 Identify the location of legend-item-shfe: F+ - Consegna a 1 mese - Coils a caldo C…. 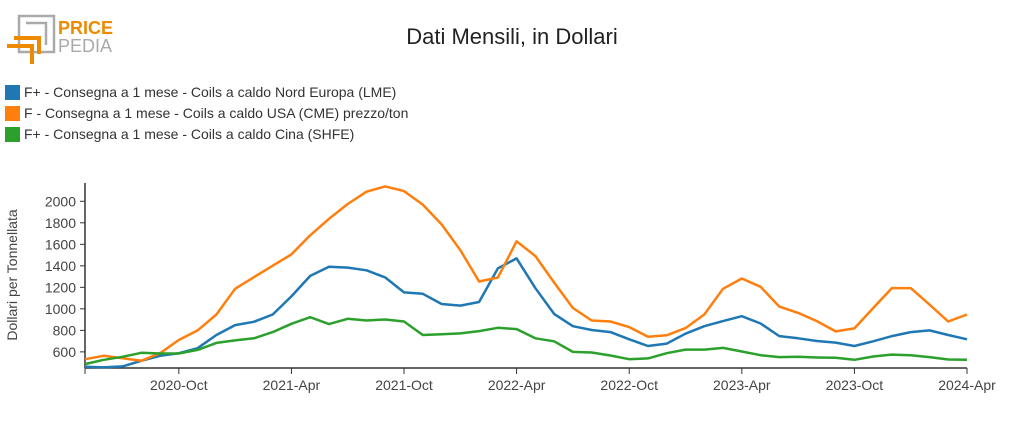
(179, 134).